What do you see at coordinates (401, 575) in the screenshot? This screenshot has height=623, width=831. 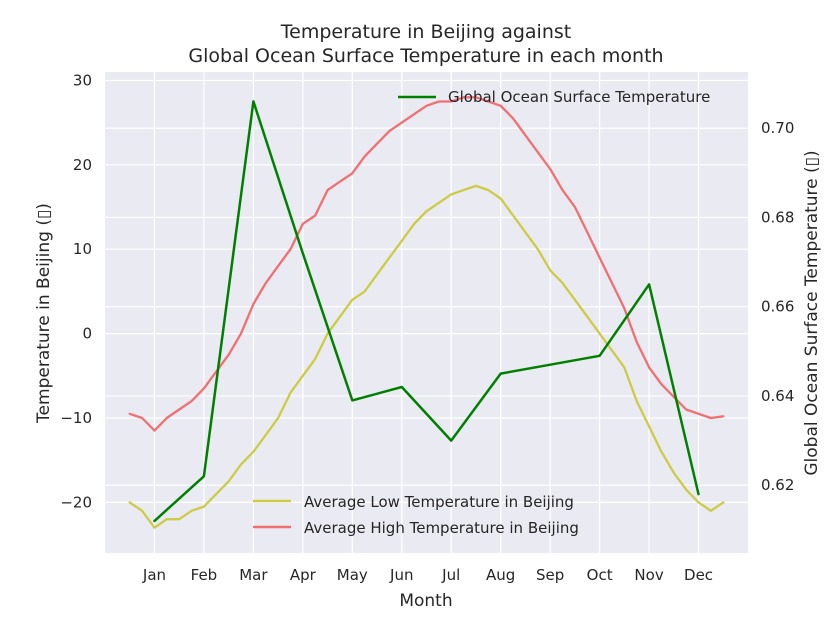 I see `x-tick-label-jun: Jun` at bounding box center [401, 575].